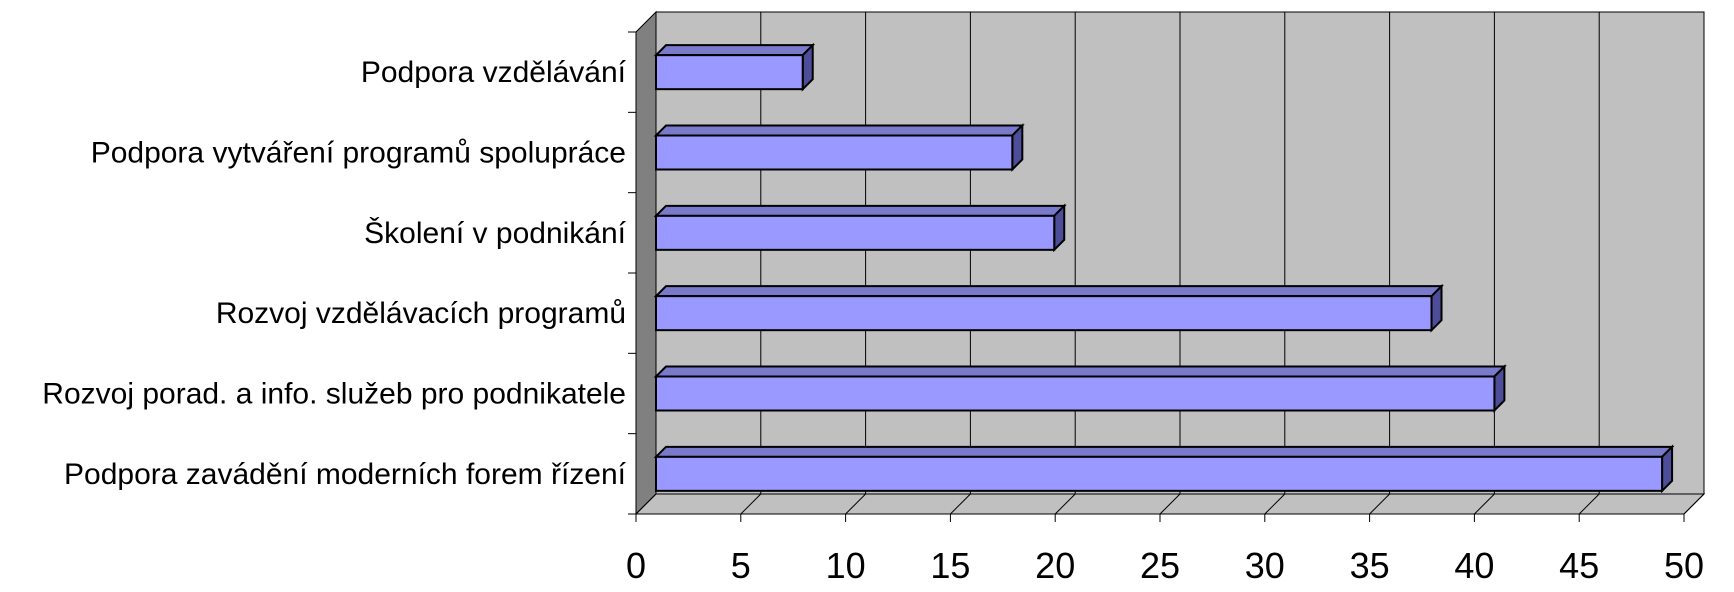  What do you see at coordinates (1474, 565) in the screenshot?
I see `x-tick-label: 40` at bounding box center [1474, 565].